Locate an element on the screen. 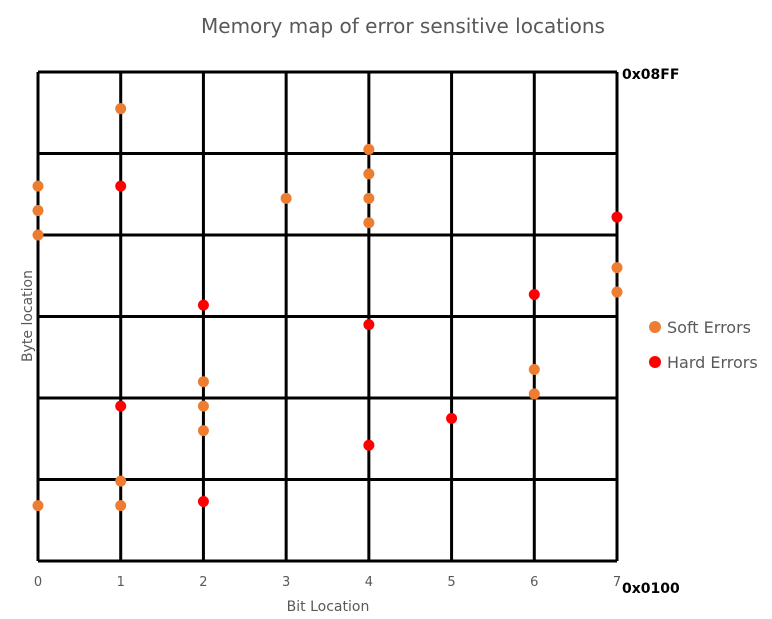 This screenshot has height=619, width=772. legend-hard-errors-label: Hard Errors is located at coordinates (712, 362).